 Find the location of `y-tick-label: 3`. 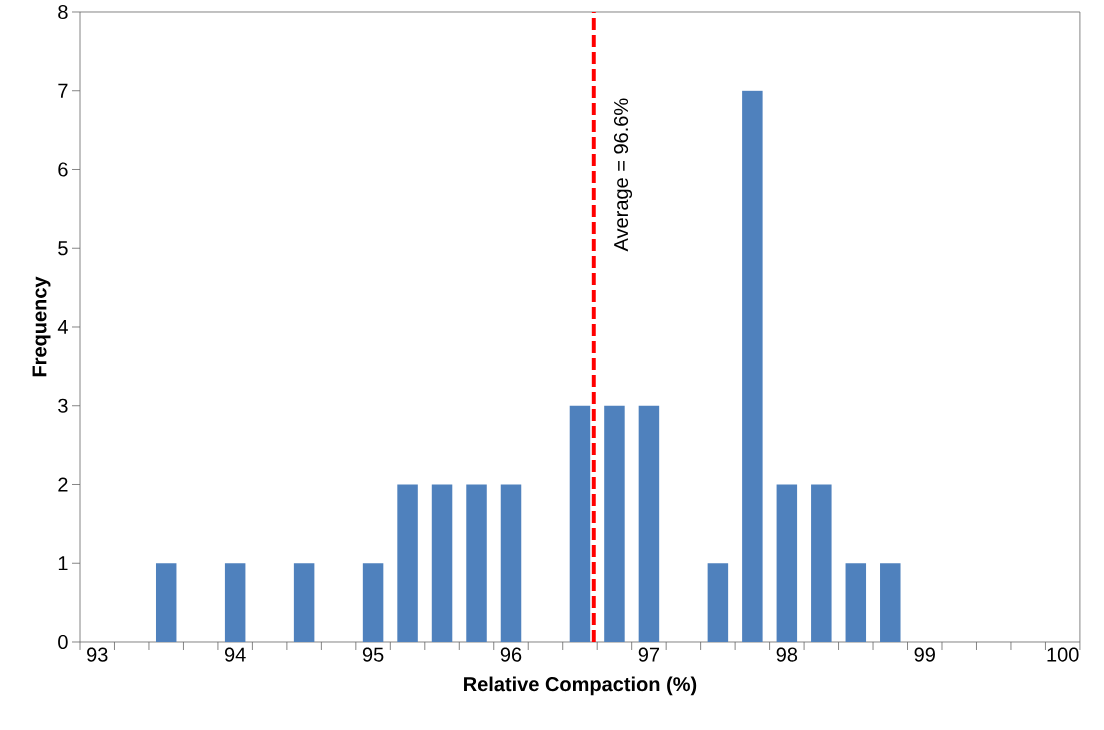

y-tick-label: 3 is located at coordinates (63, 405).